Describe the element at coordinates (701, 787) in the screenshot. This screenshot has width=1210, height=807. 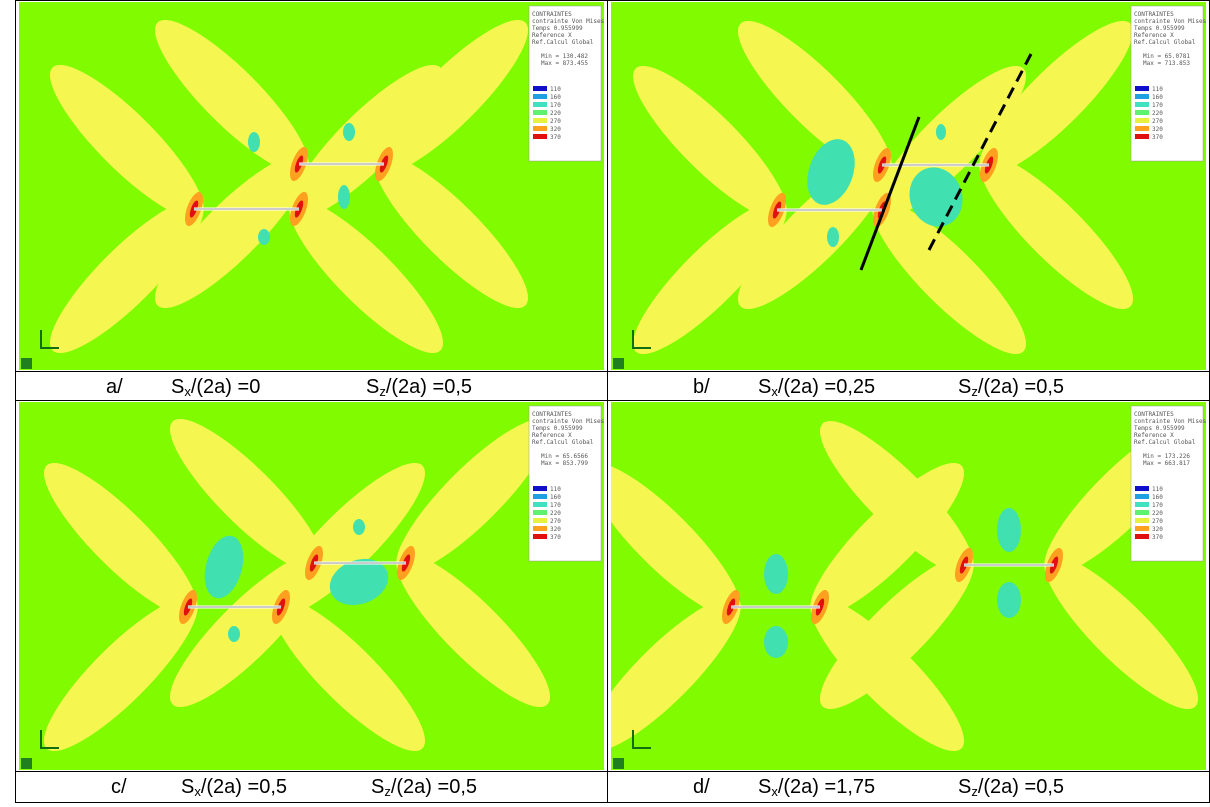
I see `caption-label: d/` at that location.